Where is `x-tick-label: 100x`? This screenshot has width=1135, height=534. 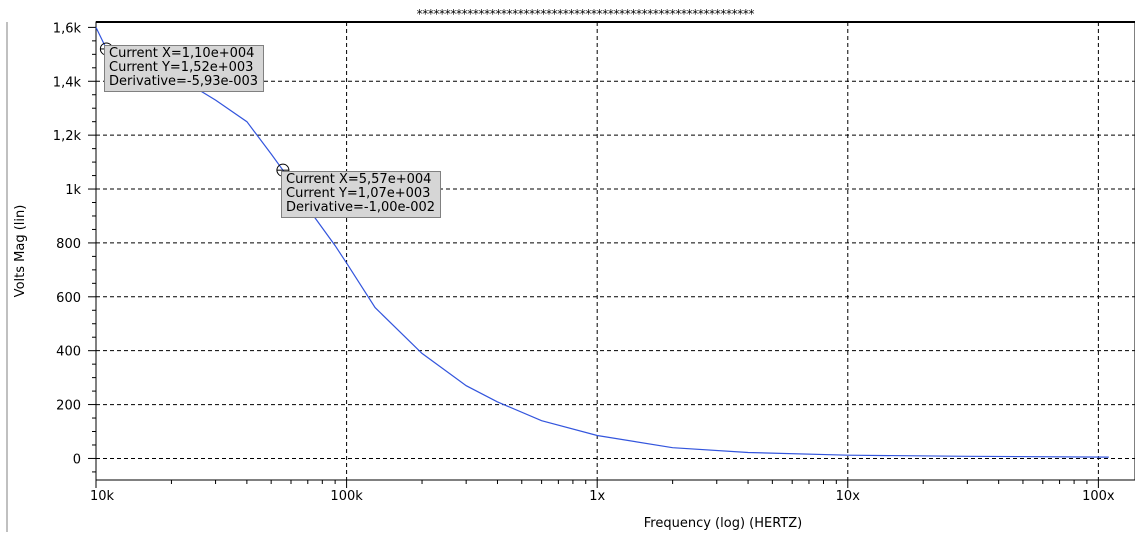 x-tick-label: 100x is located at coordinates (1098, 496).